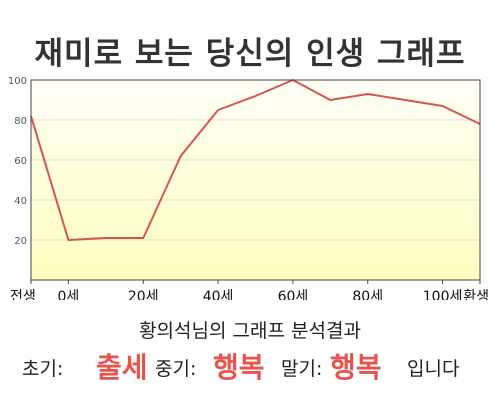 This screenshot has height=400, width=500. What do you see at coordinates (20, 241) in the screenshot?
I see `y-tick-label: 20` at bounding box center [20, 241].